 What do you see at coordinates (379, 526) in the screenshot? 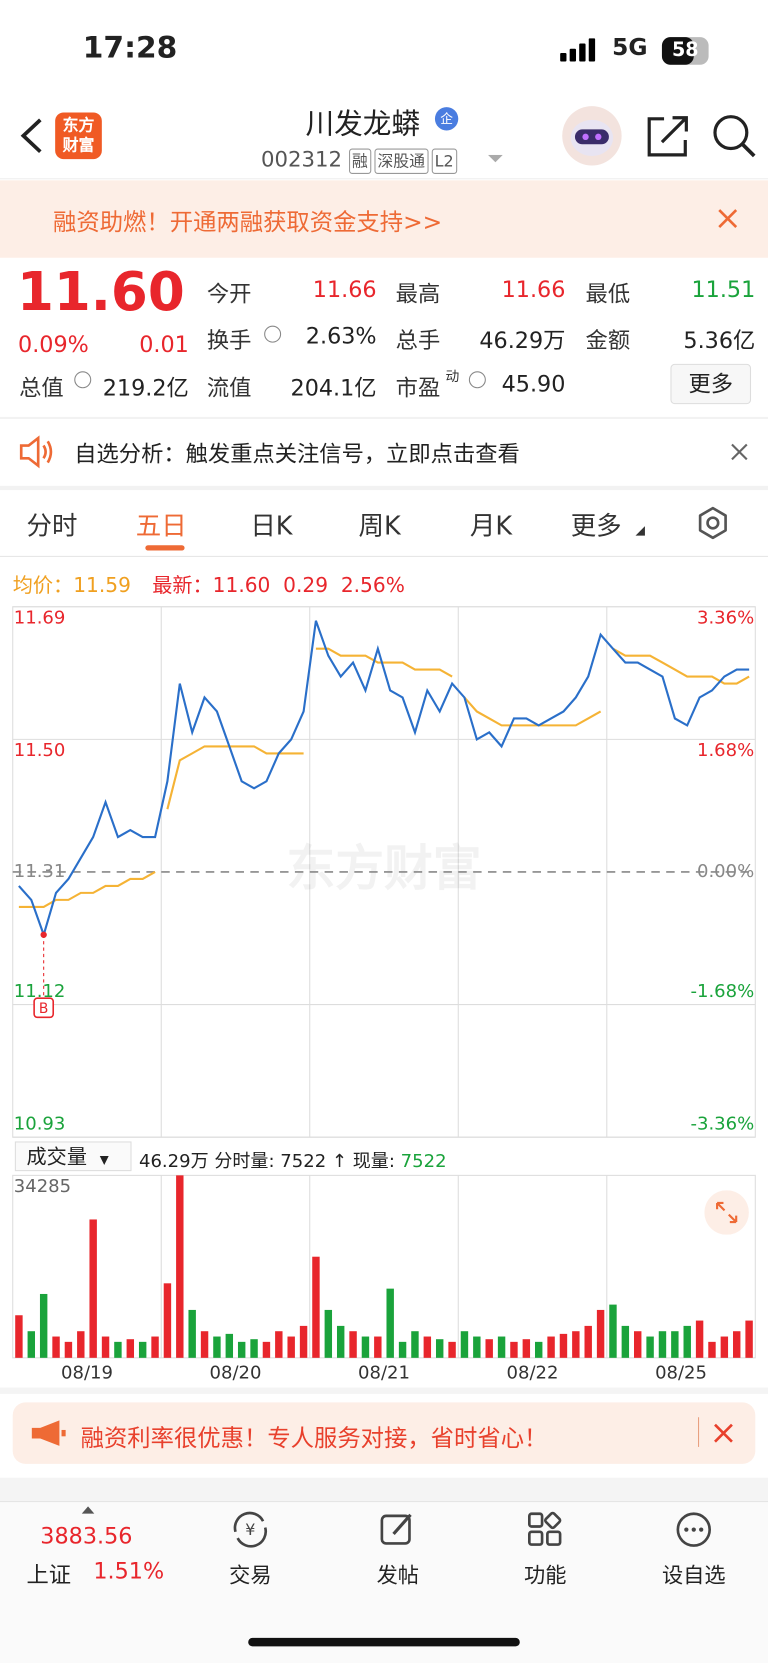
I see `tab: 周K` at bounding box center [379, 526].